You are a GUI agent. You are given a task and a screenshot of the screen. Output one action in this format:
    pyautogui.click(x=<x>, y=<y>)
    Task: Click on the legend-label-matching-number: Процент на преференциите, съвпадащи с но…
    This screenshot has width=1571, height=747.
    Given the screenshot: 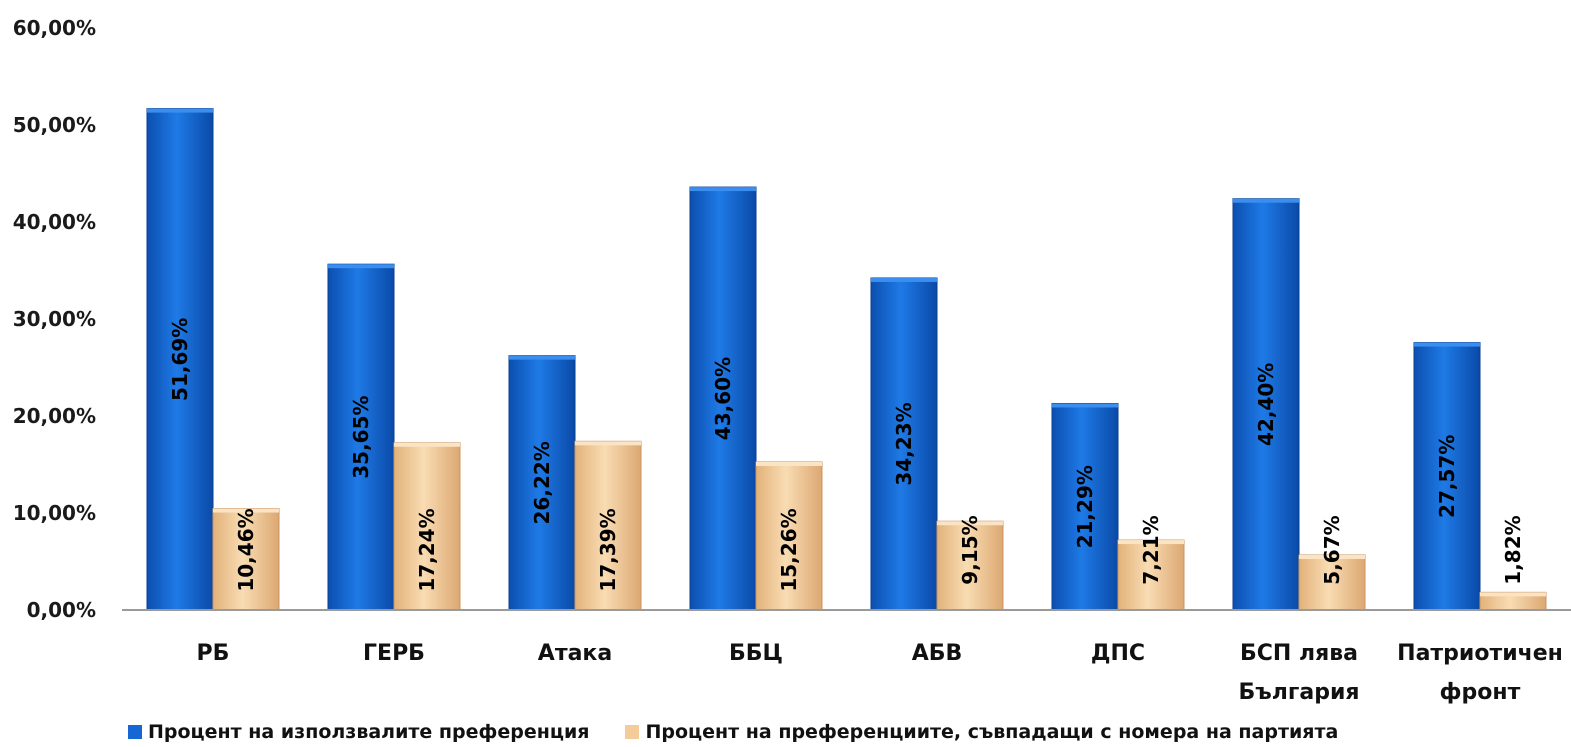 What is the action you would take?
    pyautogui.click(x=992, y=732)
    